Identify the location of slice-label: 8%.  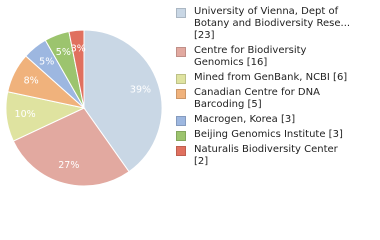
(31, 81).